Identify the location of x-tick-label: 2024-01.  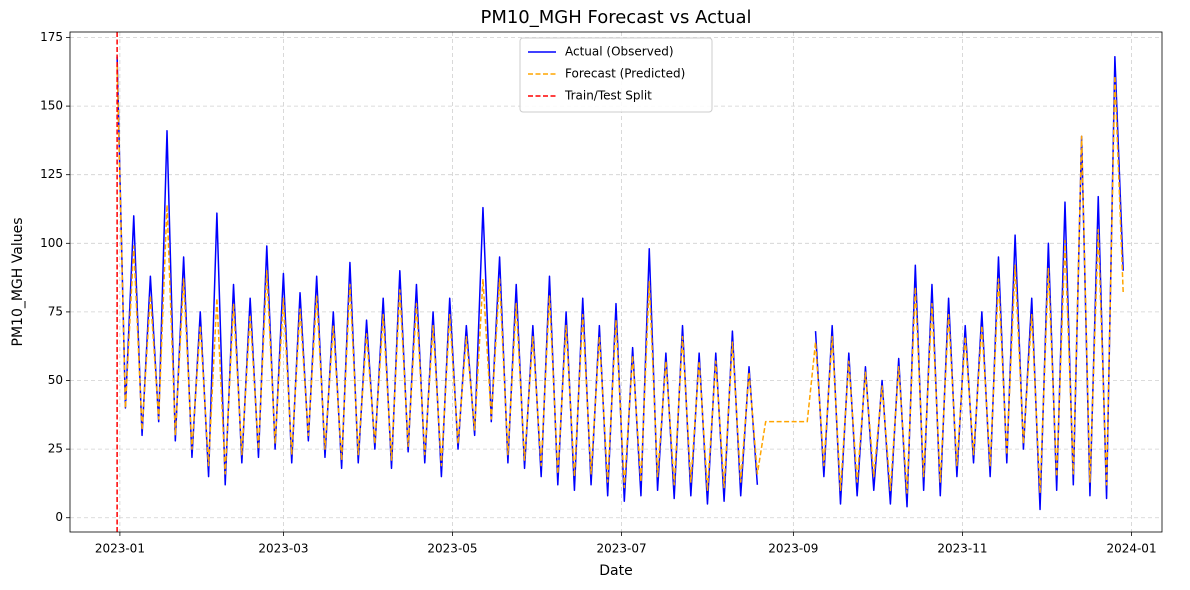
(1131, 549).